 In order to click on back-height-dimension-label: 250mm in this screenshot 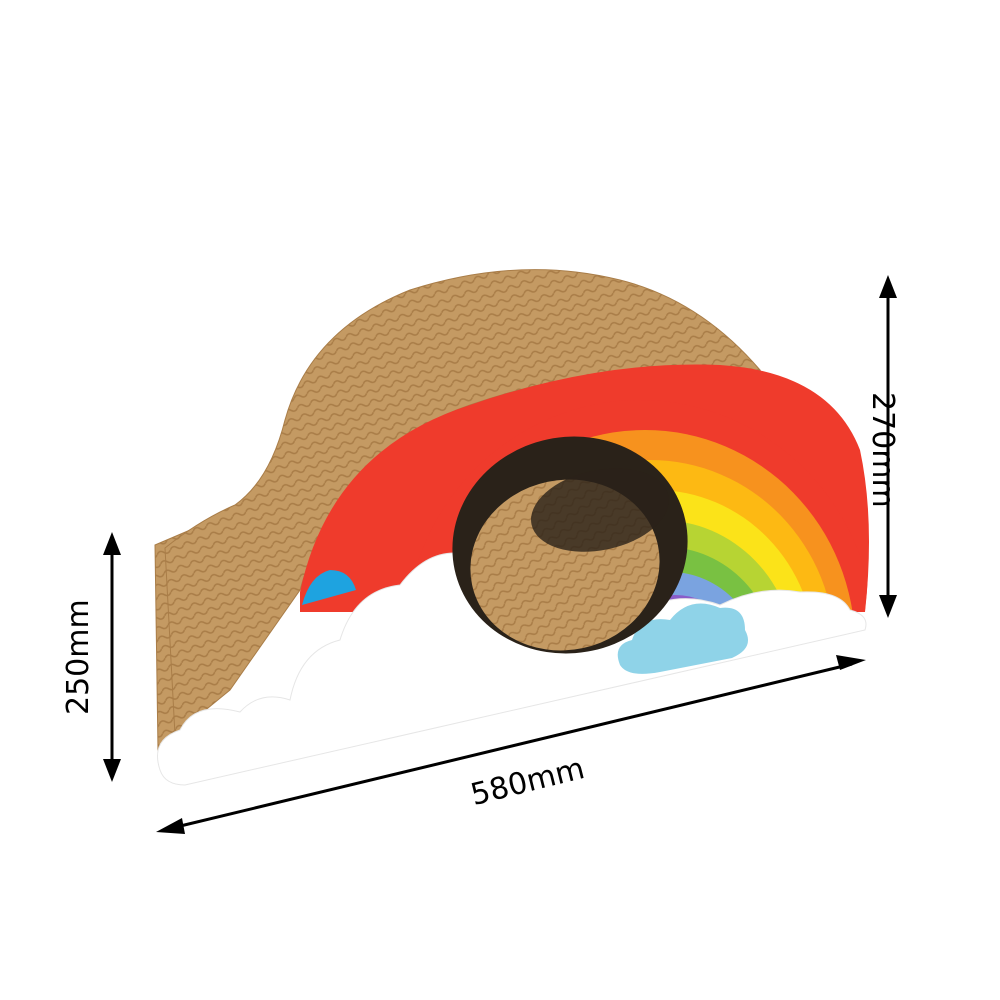, I will do `click(78, 657)`.